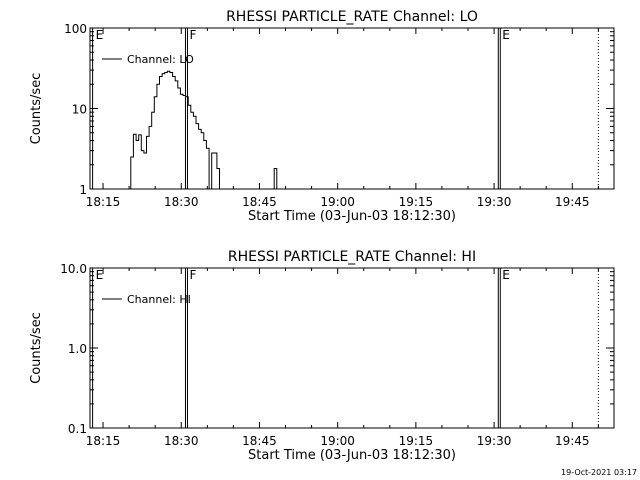  I want to click on y-tick-label: 10, so click(79, 110).